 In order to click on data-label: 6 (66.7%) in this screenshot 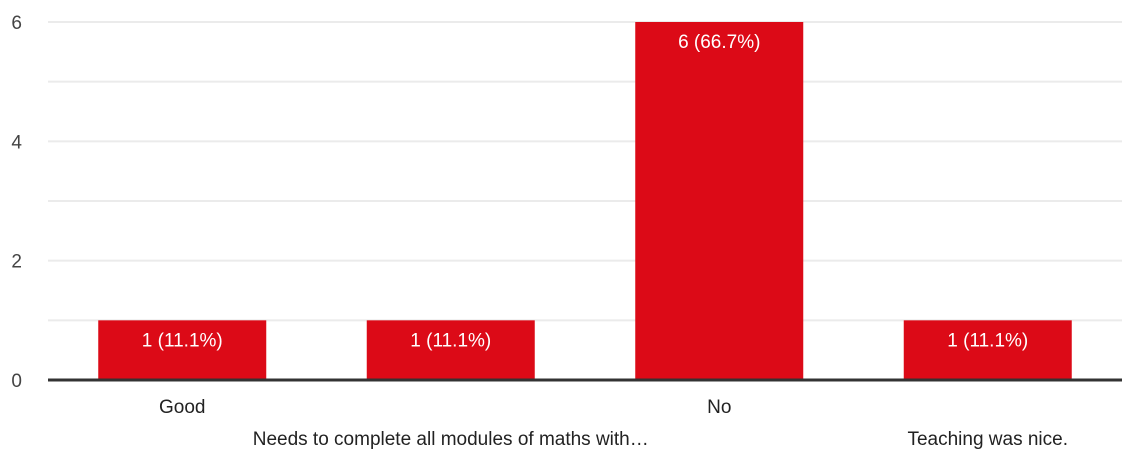, I will do `click(719, 42)`.